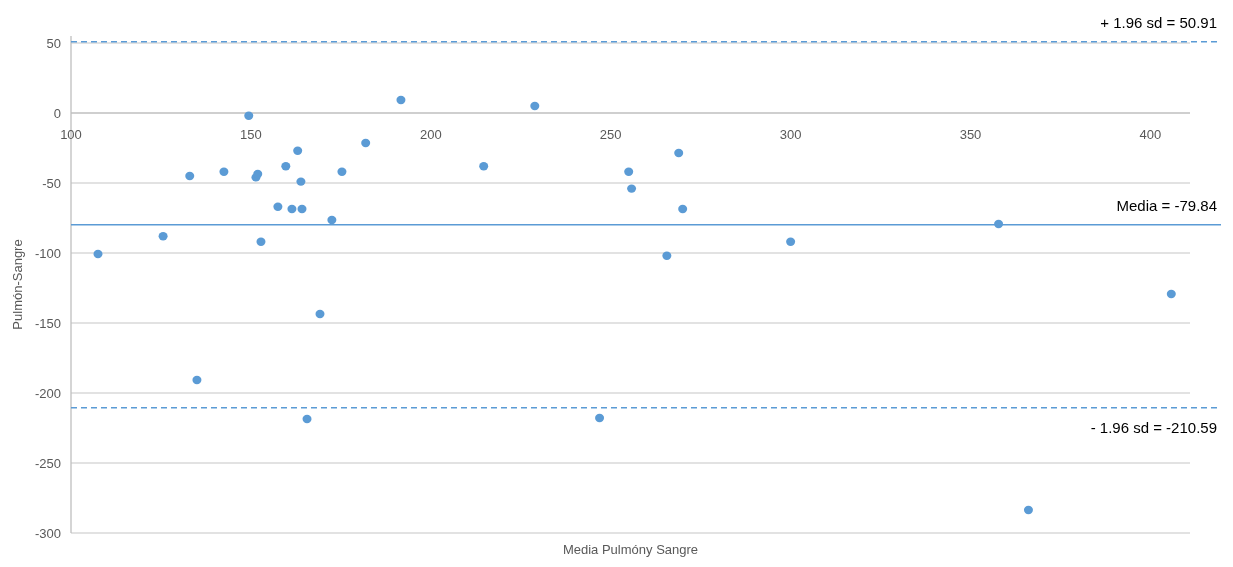 This screenshot has height=567, width=1233. I want to click on y-tick-label: -50, so click(51, 183).